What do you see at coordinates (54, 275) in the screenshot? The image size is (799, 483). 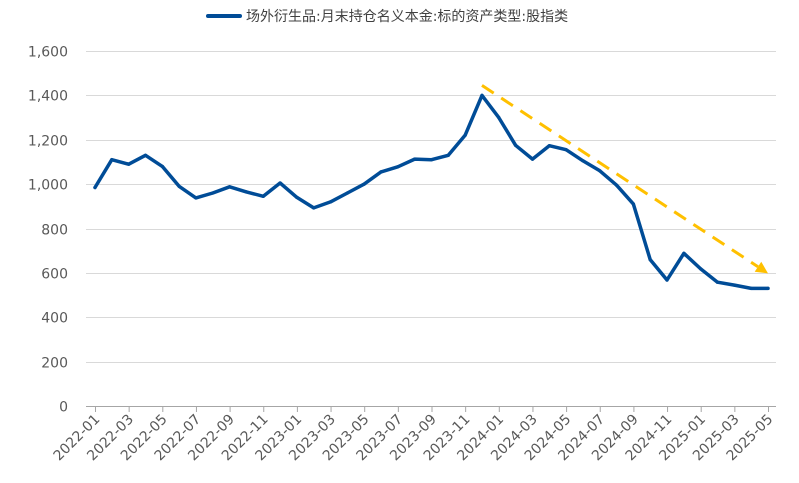 I see `y-tick-label: 600` at bounding box center [54, 275].